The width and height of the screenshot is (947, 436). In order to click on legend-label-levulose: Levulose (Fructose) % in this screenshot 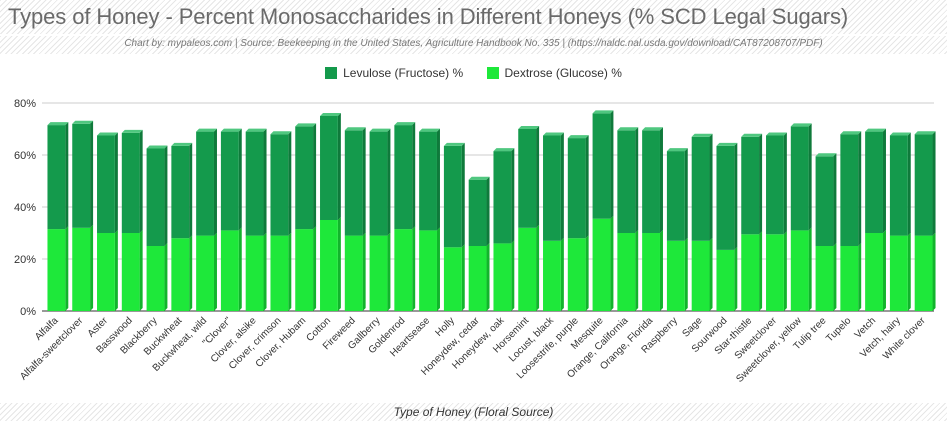, I will do `click(403, 73)`.